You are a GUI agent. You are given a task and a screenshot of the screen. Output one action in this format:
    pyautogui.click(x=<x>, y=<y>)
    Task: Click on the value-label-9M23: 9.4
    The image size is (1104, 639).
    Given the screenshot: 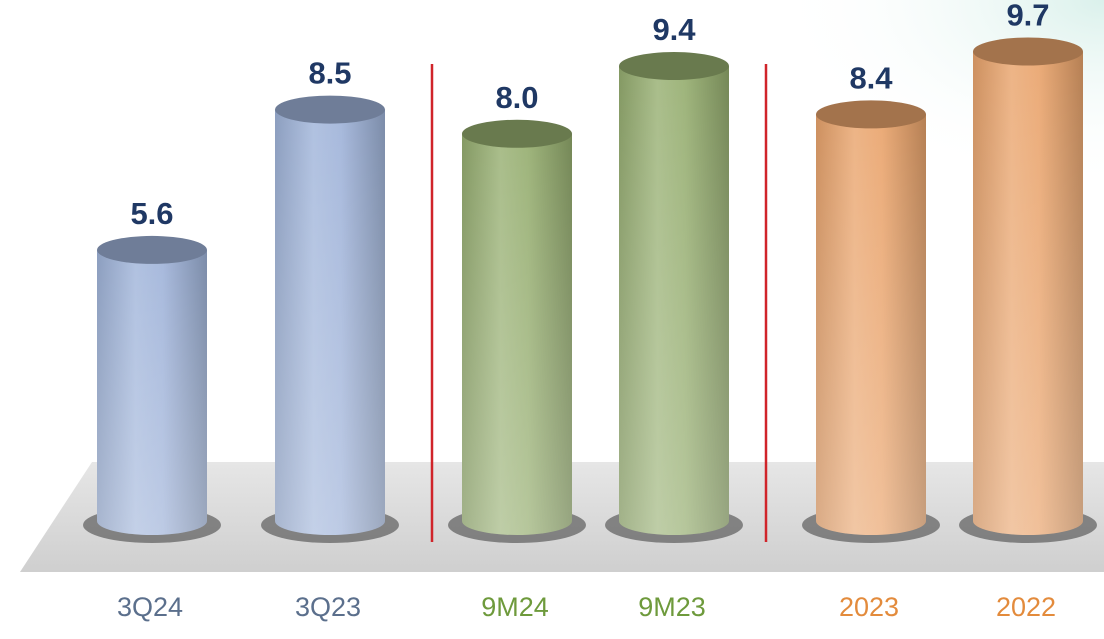 What is the action you would take?
    pyautogui.click(x=674, y=29)
    